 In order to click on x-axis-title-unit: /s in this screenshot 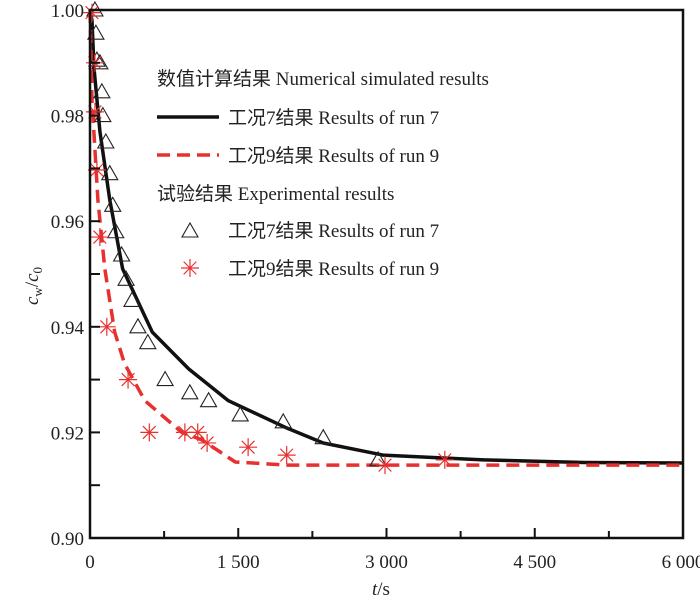, I will do `click(383, 589)`.